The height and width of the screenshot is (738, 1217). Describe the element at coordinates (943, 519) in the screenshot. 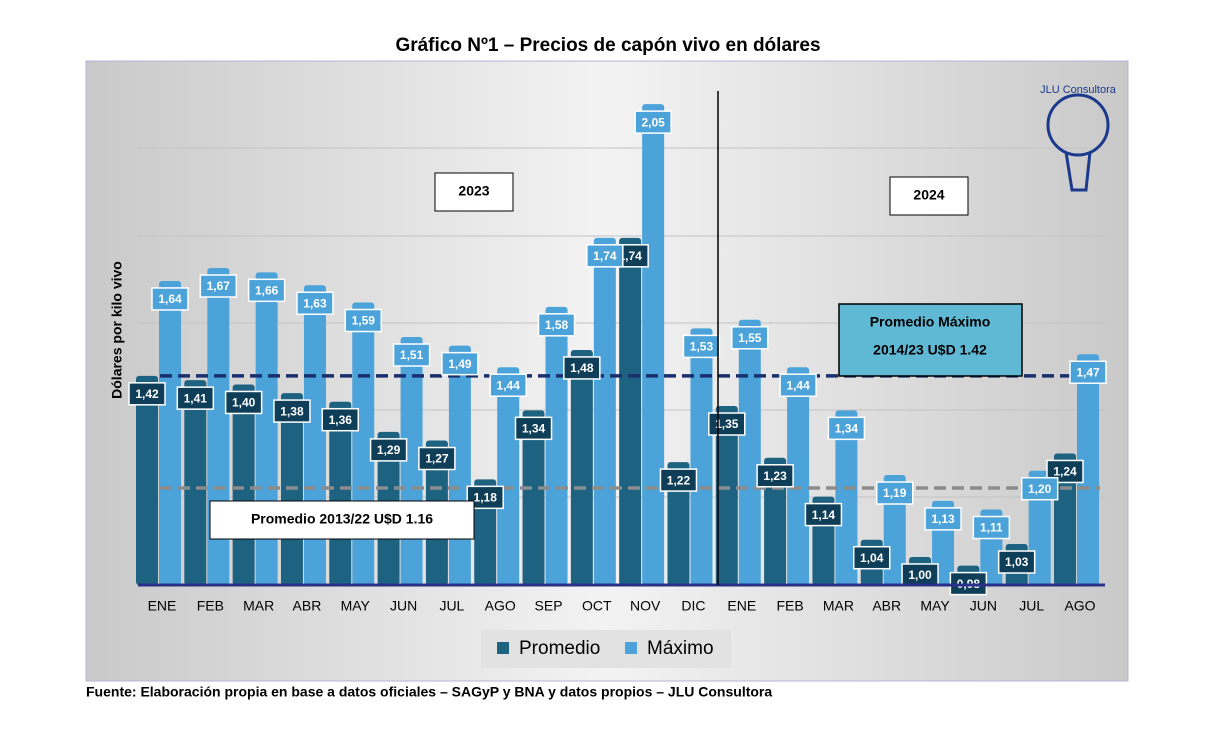

I see `value-label: 1,13` at that location.